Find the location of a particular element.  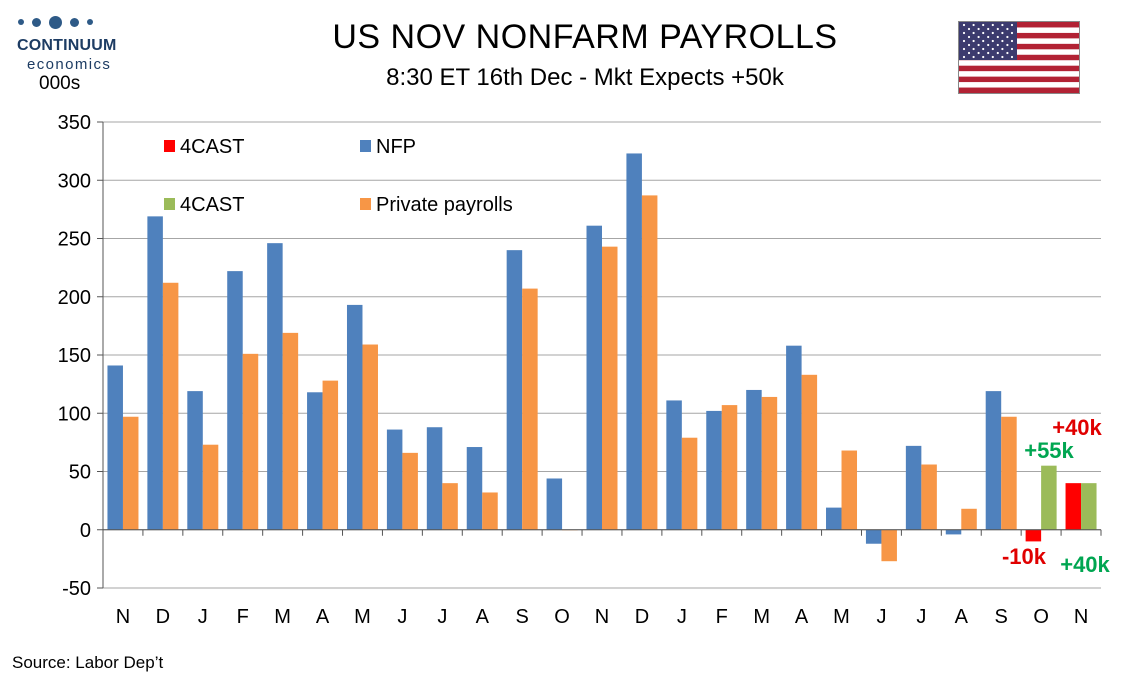

logo-subtext: economics is located at coordinates (69, 64).